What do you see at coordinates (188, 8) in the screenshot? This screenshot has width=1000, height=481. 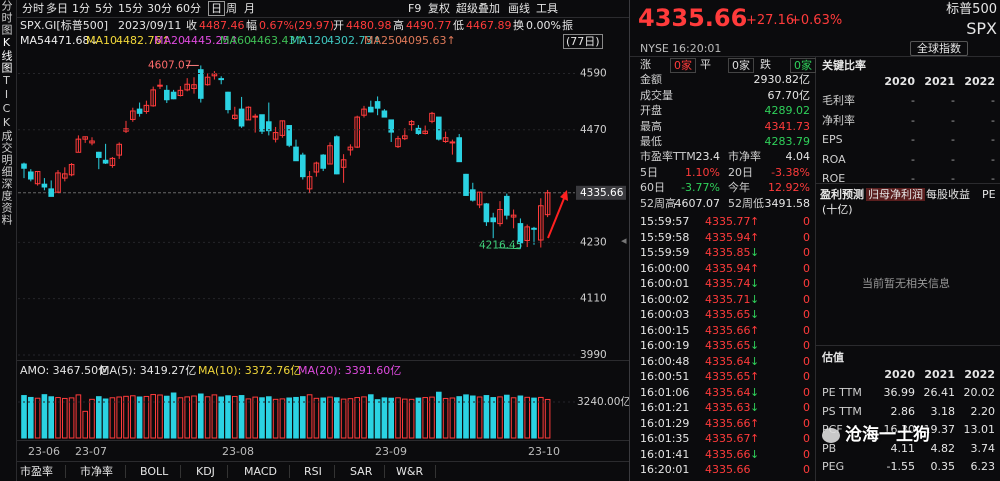 I see `period-tab: 60分` at bounding box center [188, 8].